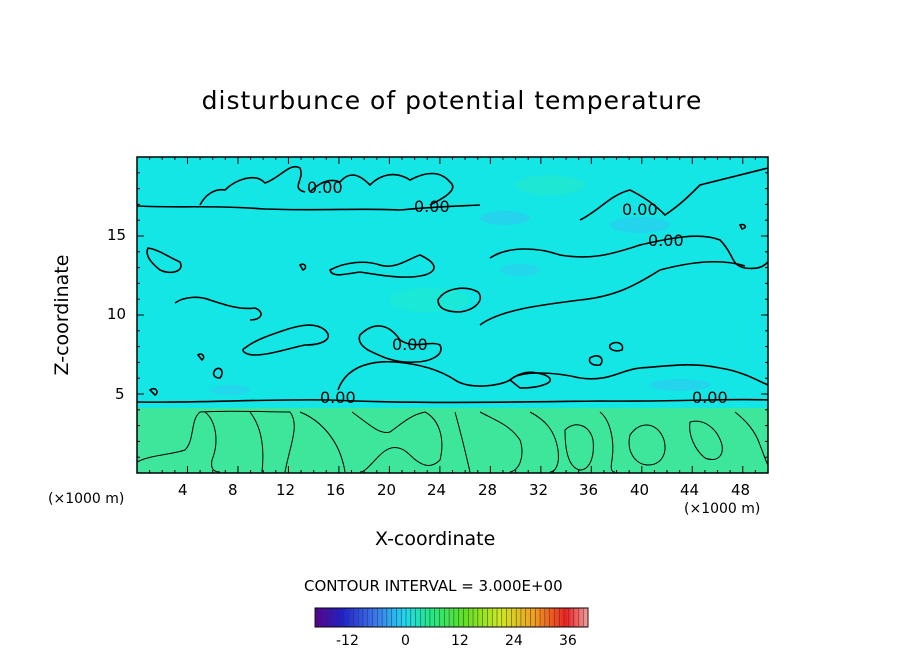 The width and height of the screenshot is (904, 654). I want to click on contour-interval-text: CONTOUR INTERVAL = 3.000E+00, so click(433, 586).